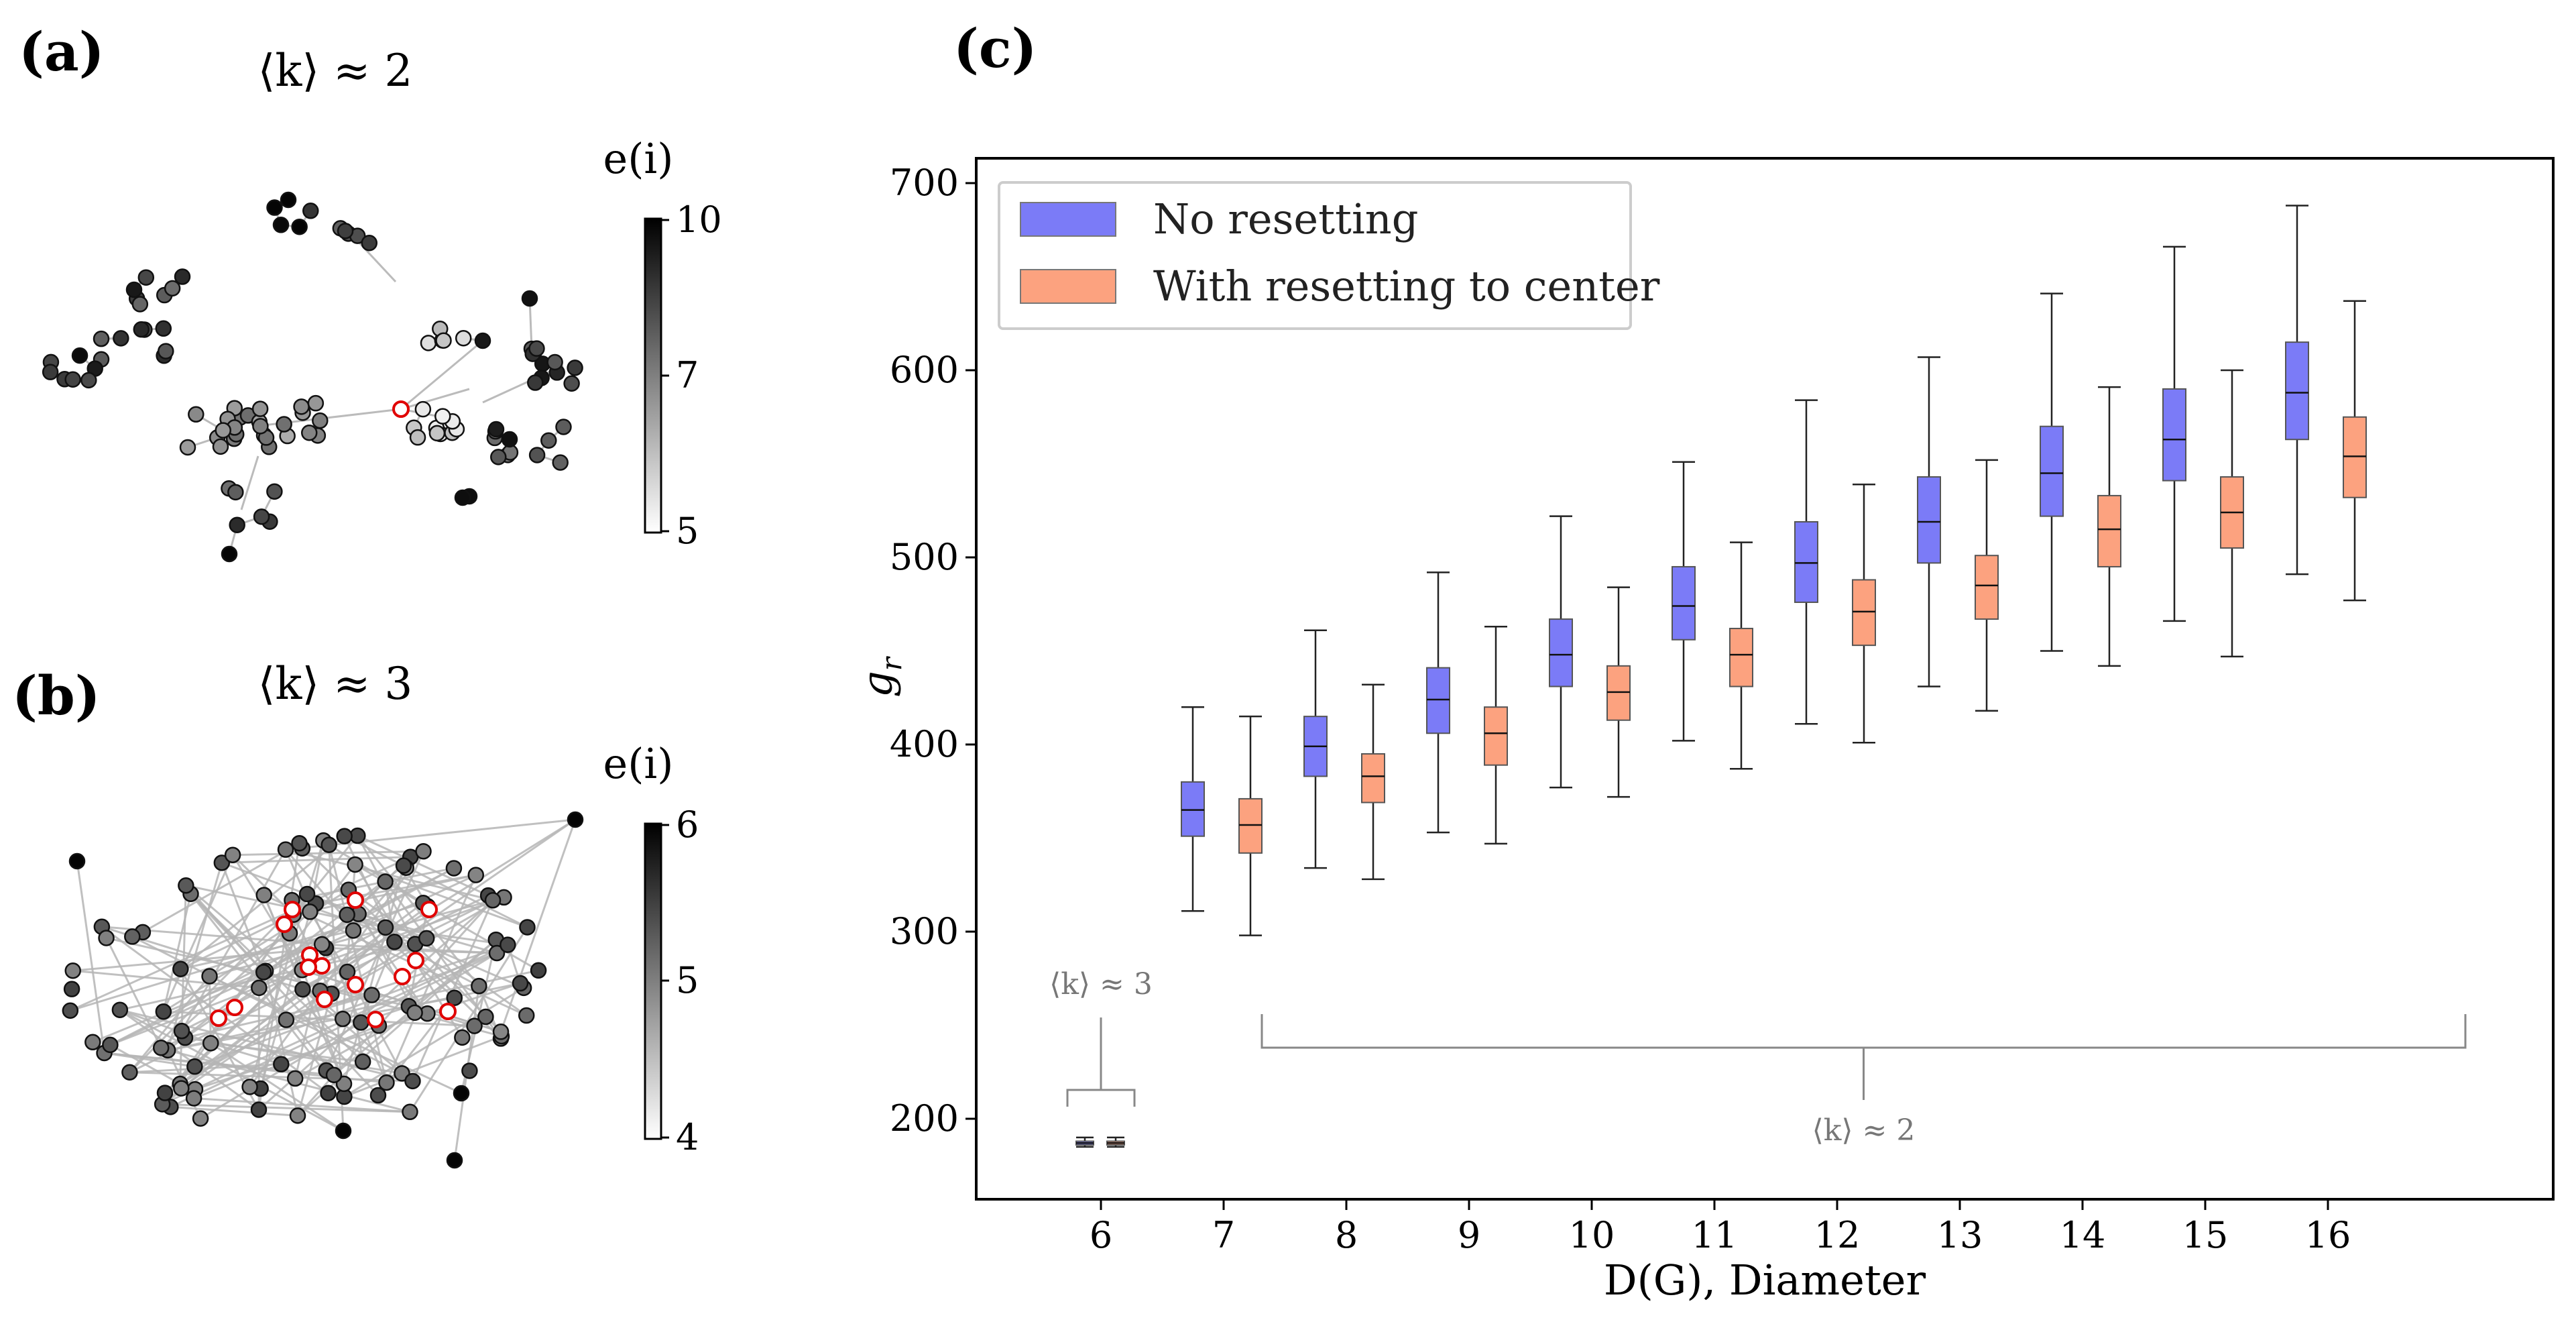 The height and width of the screenshot is (1324, 2576). What do you see at coordinates (880, 676) in the screenshot?
I see `y-axis-label: gr` at bounding box center [880, 676].